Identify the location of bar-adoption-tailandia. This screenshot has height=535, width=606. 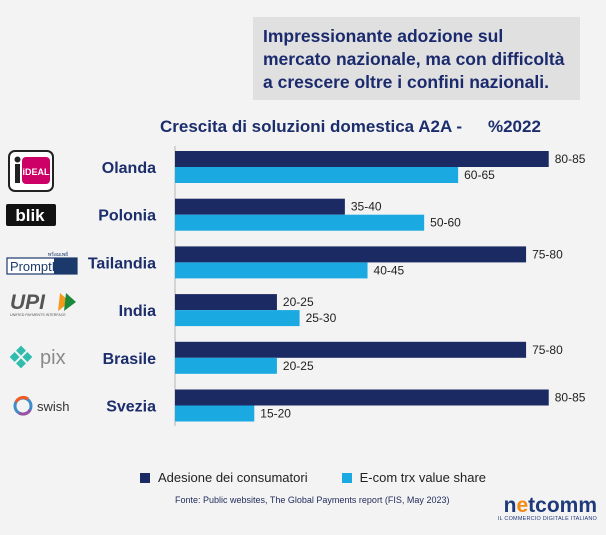
(351, 254).